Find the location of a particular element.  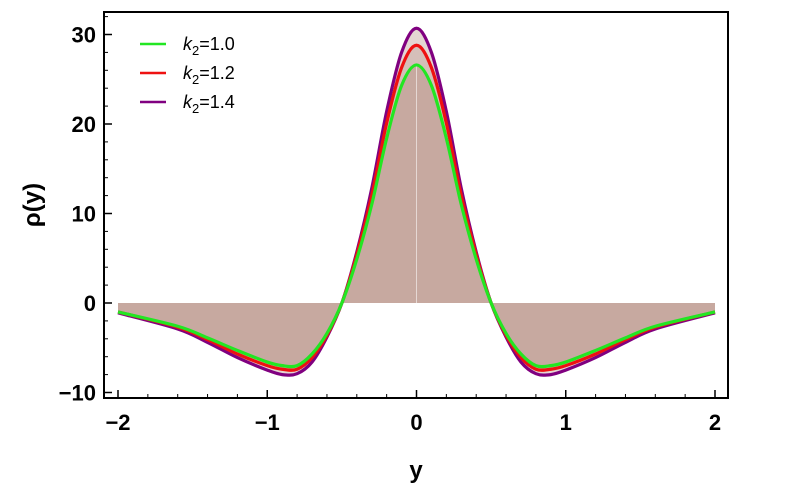

legend-label: k2=1.0 is located at coordinates (209, 46).